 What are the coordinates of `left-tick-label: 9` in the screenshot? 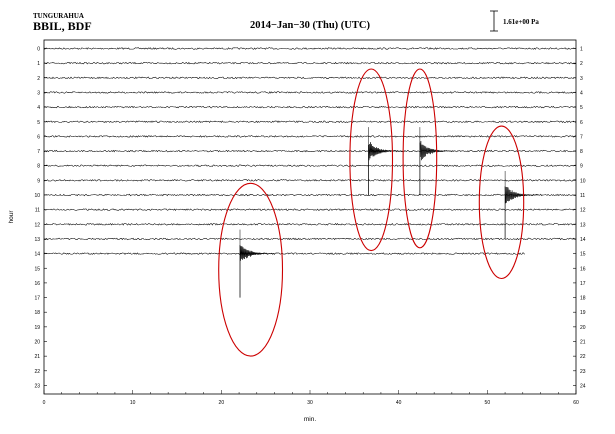 It's located at (38, 181).